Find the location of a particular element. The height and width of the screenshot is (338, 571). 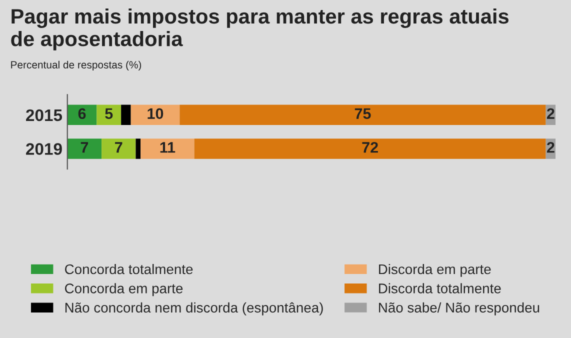

data-label: 5 is located at coordinates (109, 114).